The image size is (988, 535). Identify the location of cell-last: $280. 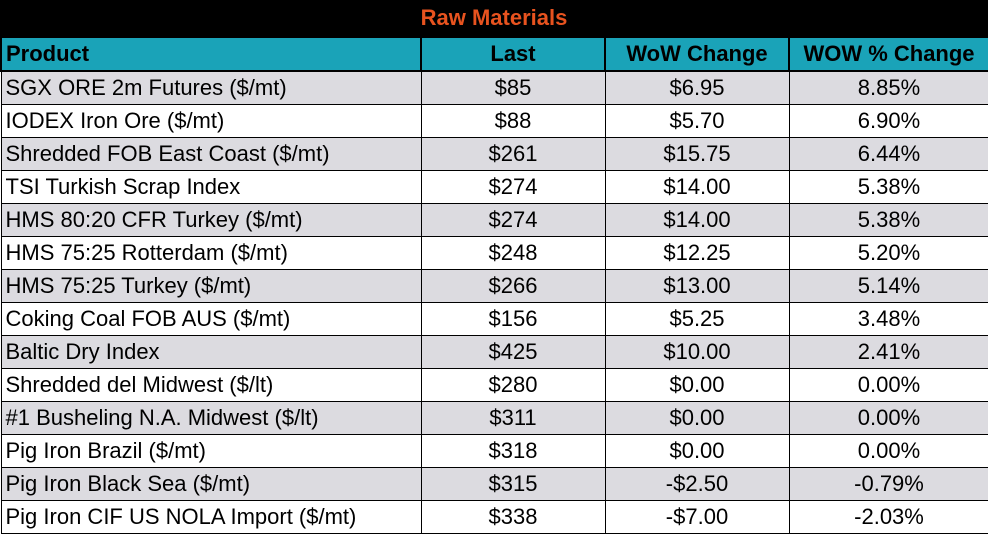
(513, 384).